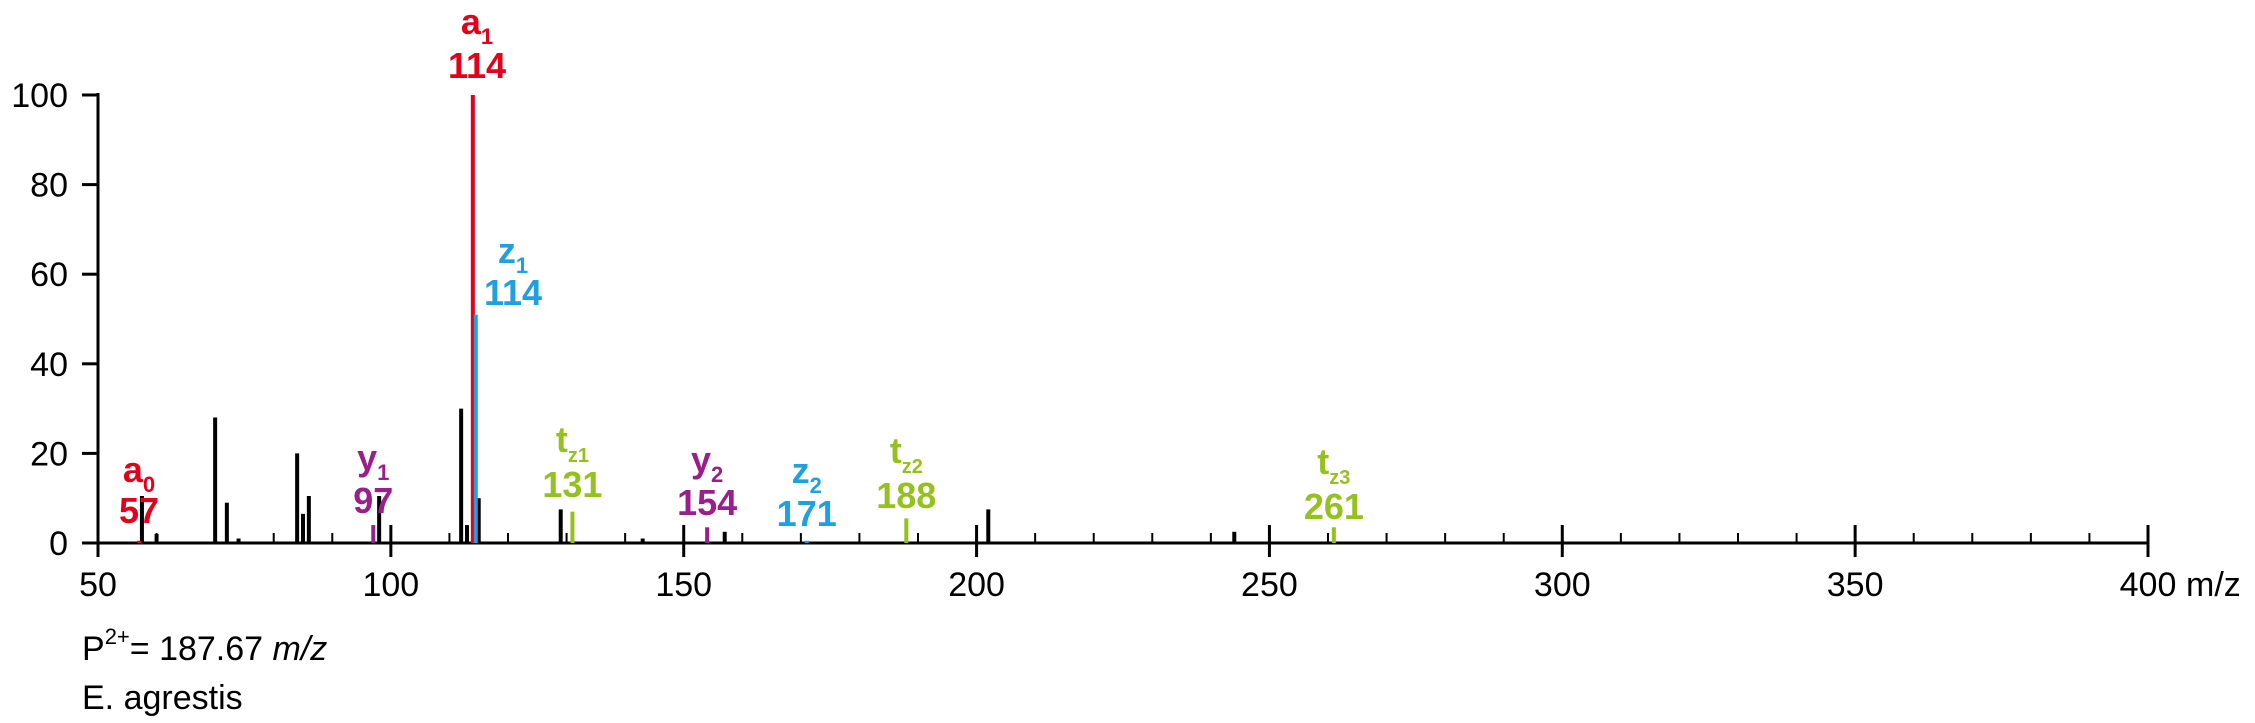  What do you see at coordinates (139, 510) in the screenshot?
I see `peak-value-label: 57` at bounding box center [139, 510].